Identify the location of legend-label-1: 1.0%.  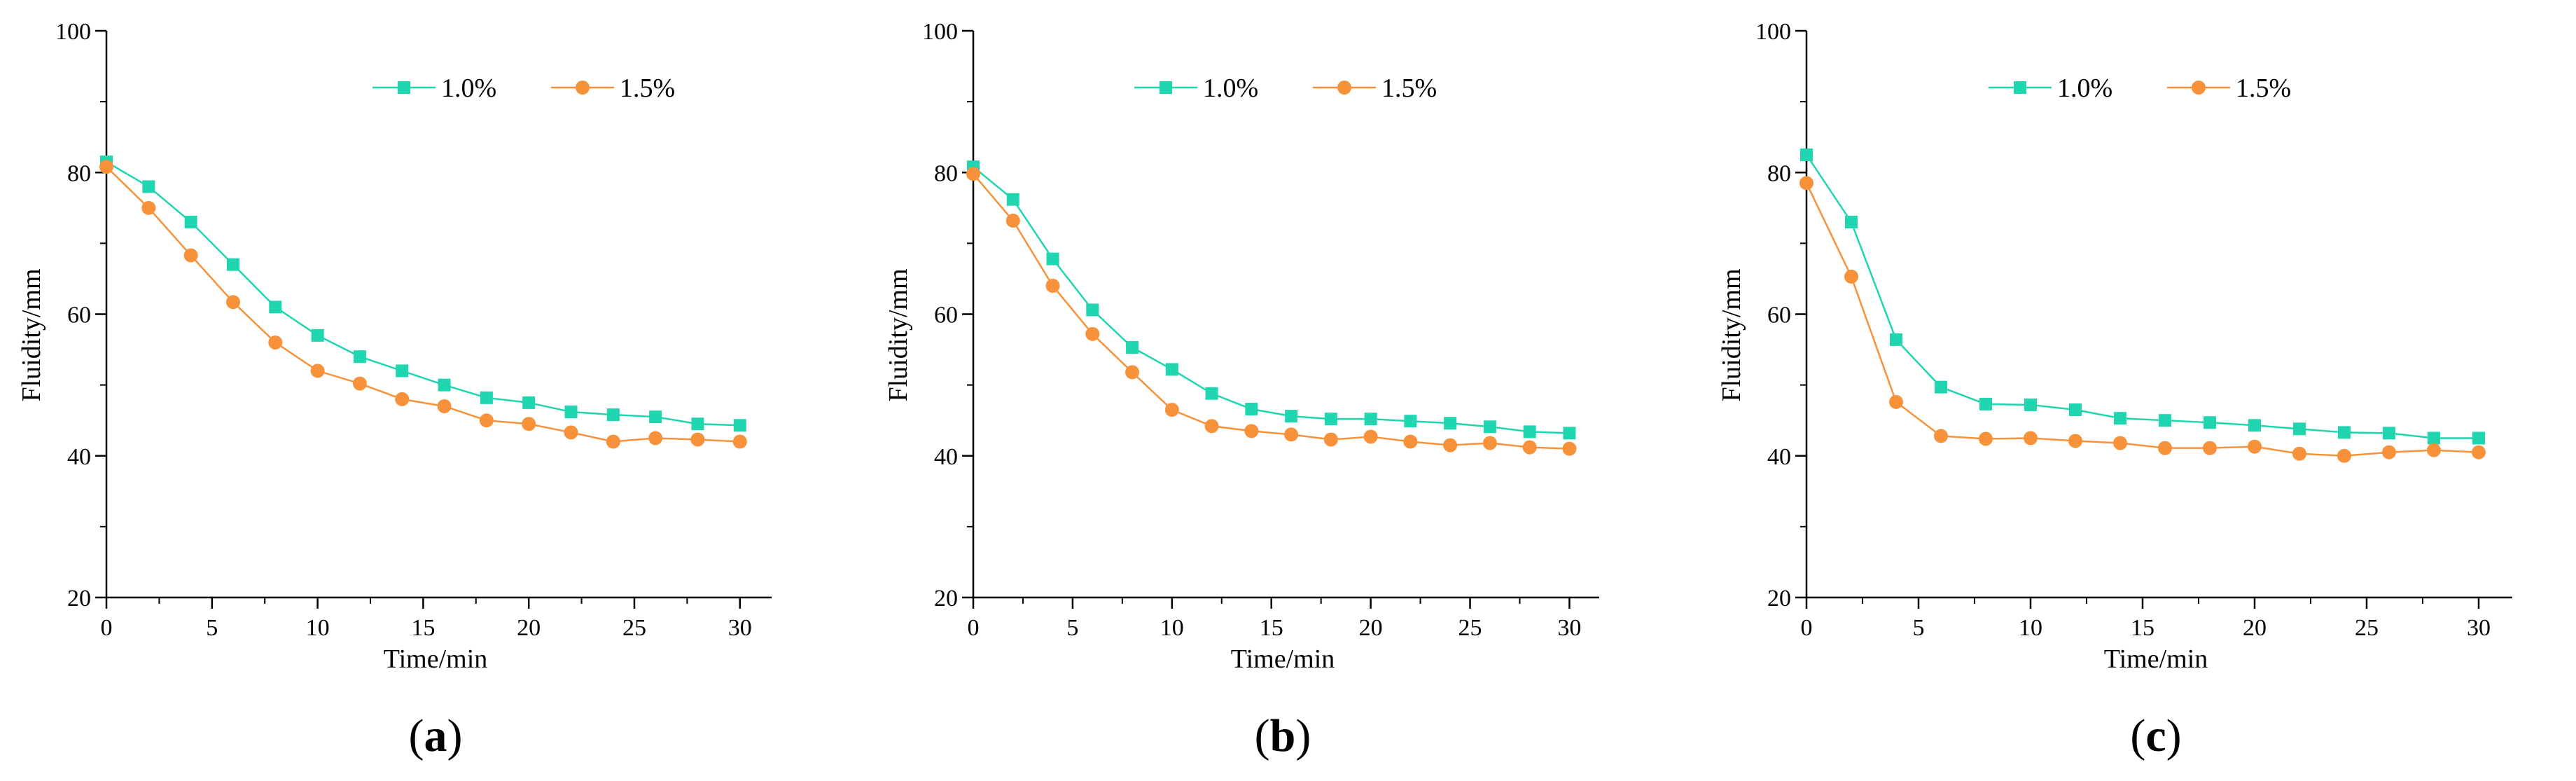
(468, 88).